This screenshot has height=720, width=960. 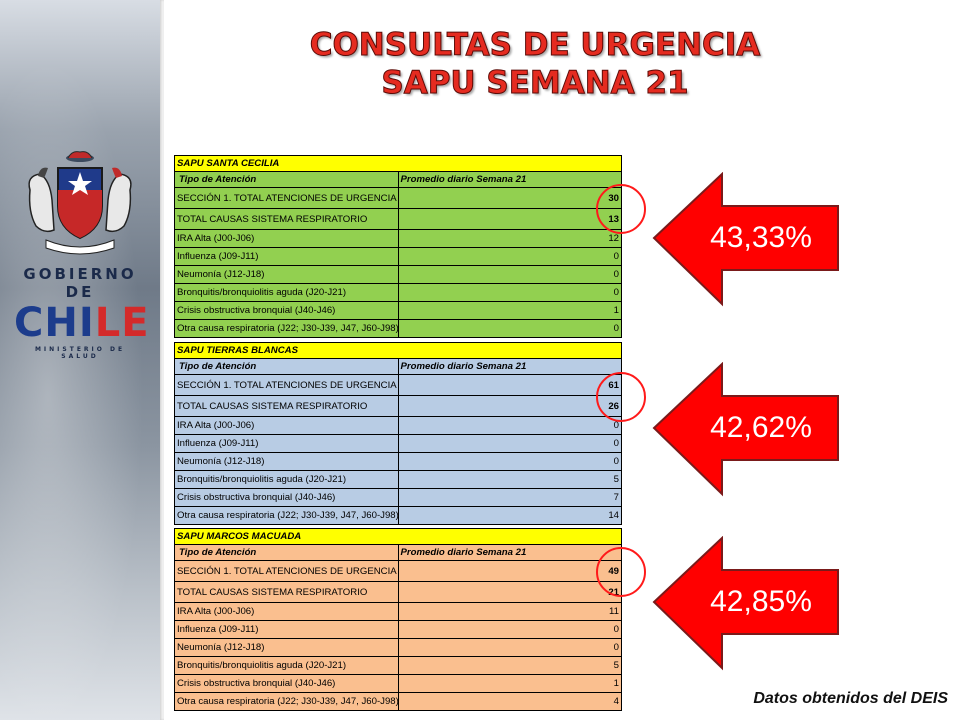 I want to click on percentage-arrow: 42,85%, so click(x=747, y=603).